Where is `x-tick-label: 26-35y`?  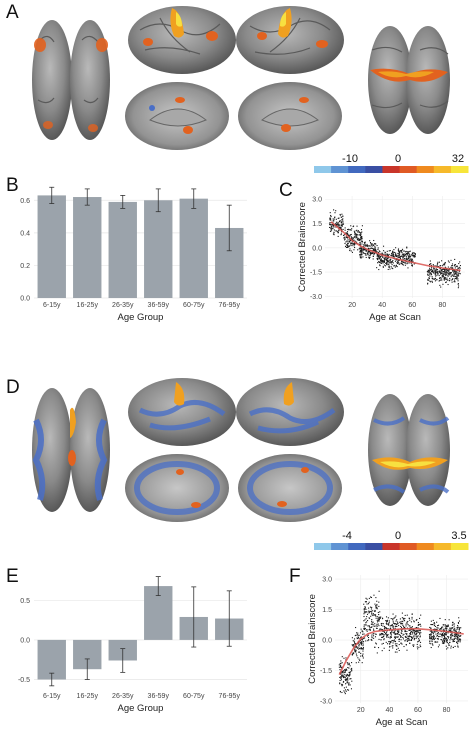 x-tick-label: 26-35y is located at coordinates (123, 305).